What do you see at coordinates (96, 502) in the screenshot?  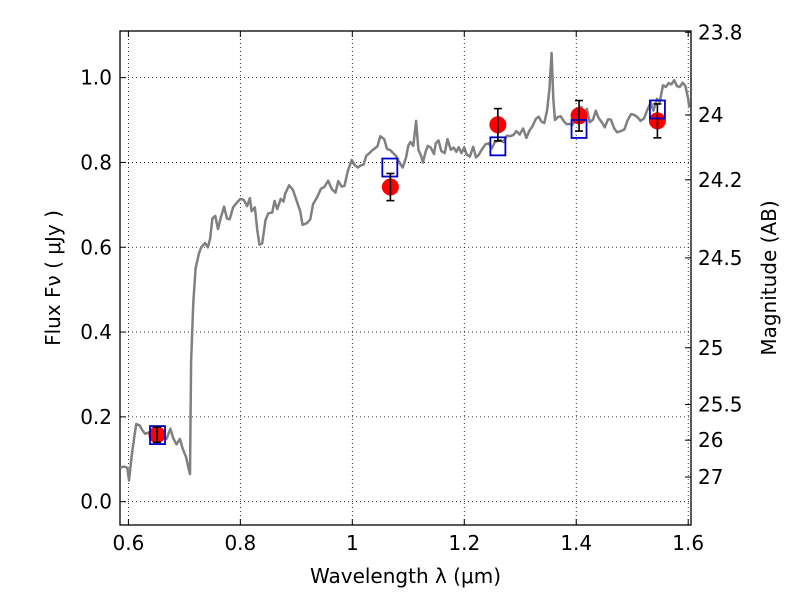 I see `y-tick-label: 0.0` at bounding box center [96, 502].